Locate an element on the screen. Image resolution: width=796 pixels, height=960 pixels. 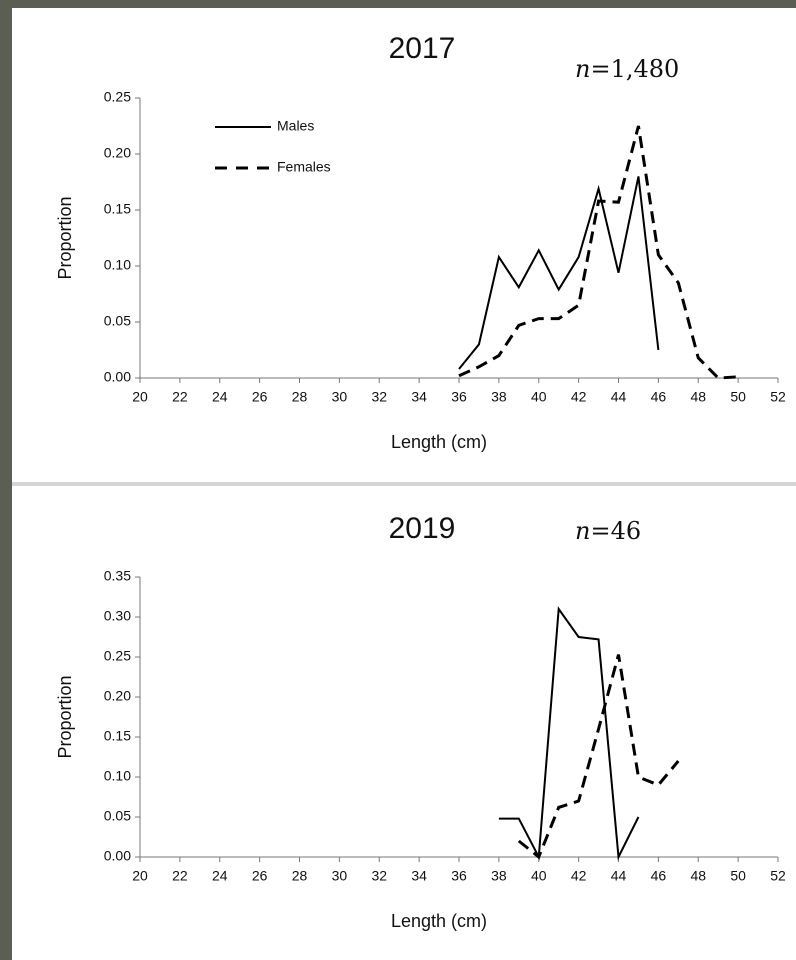
chart-title: 2019 is located at coordinates (422, 528).